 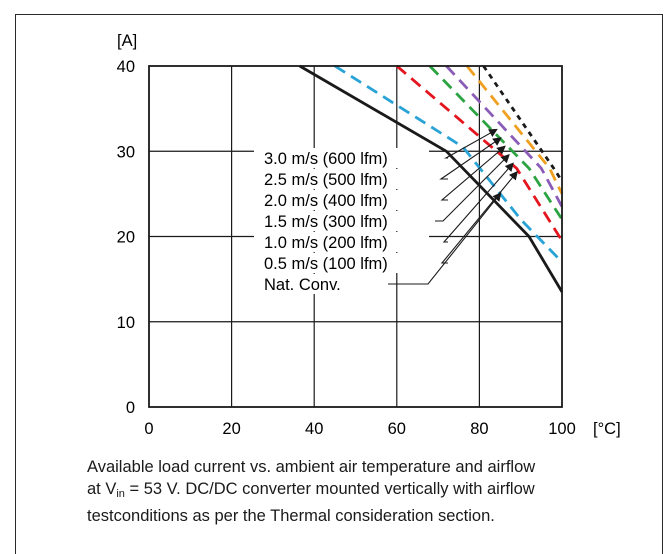 What do you see at coordinates (326, 180) in the screenshot?
I see `legend-label: 2.5 m/s (500 lfm)` at bounding box center [326, 180].